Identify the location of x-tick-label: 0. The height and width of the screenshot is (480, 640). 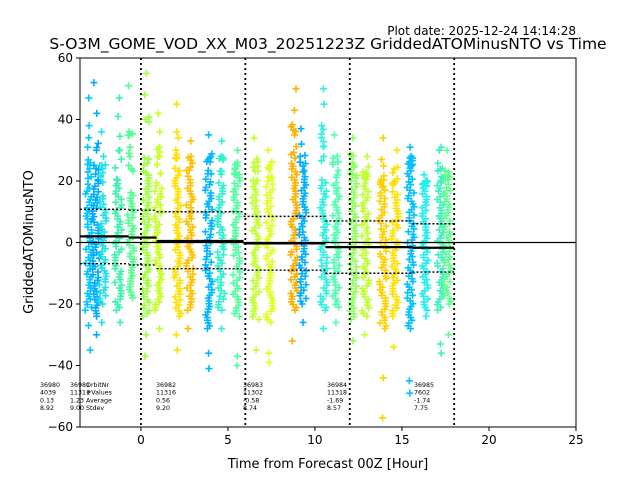
(141, 440).